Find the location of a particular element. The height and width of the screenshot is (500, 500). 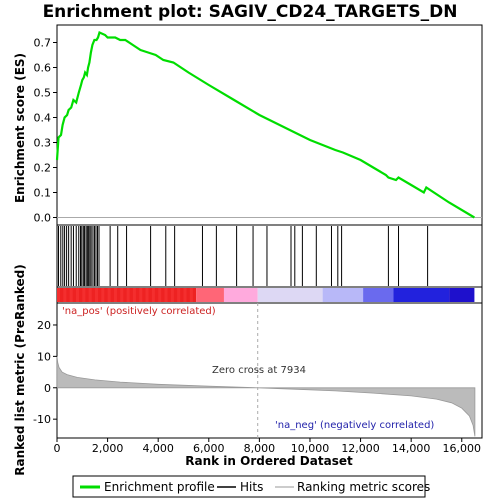

es-ytick-label: 0.0 is located at coordinates (43, 218).